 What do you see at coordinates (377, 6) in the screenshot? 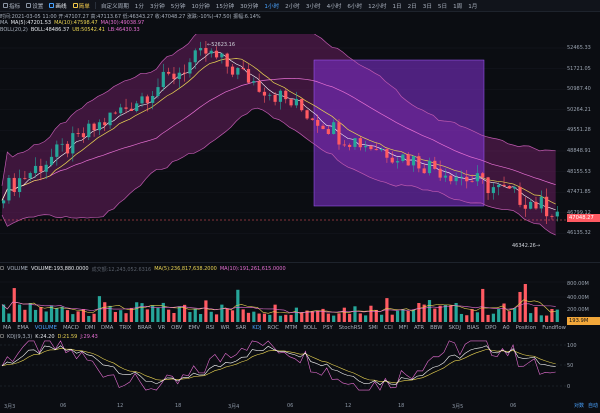
I see `timeframe-12: 12小时` at bounding box center [377, 6].